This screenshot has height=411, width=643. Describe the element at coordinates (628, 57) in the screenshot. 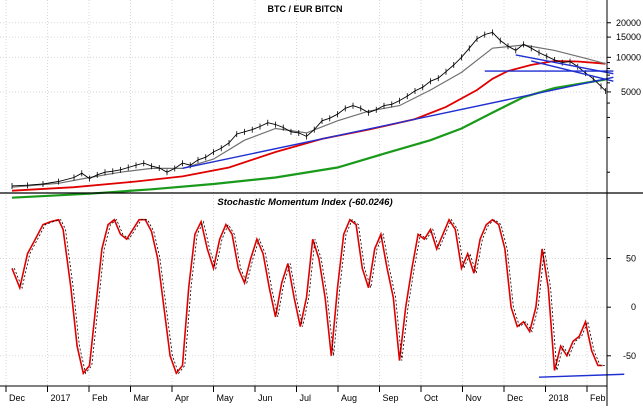

I see `price-y-tick-label: 10000` at that location.